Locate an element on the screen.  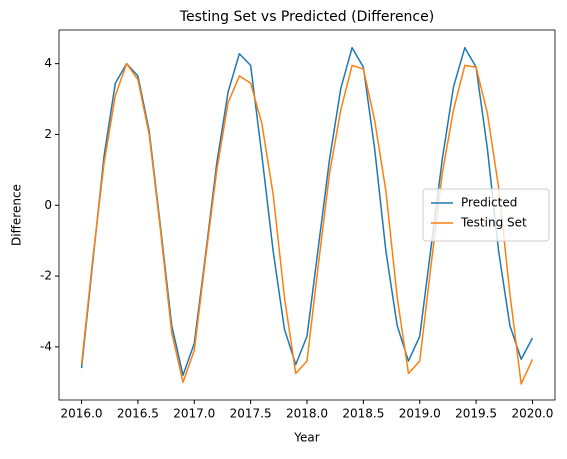
y-axis-label: Difference is located at coordinates (17, 215).